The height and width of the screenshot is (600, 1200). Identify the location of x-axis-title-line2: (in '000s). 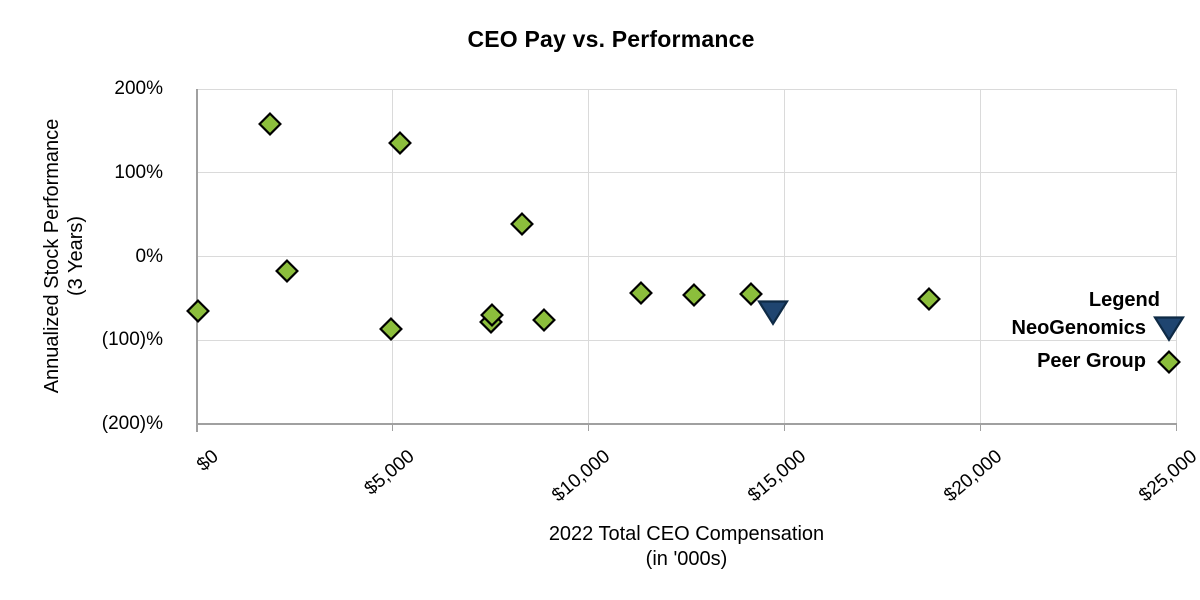
(686, 559).